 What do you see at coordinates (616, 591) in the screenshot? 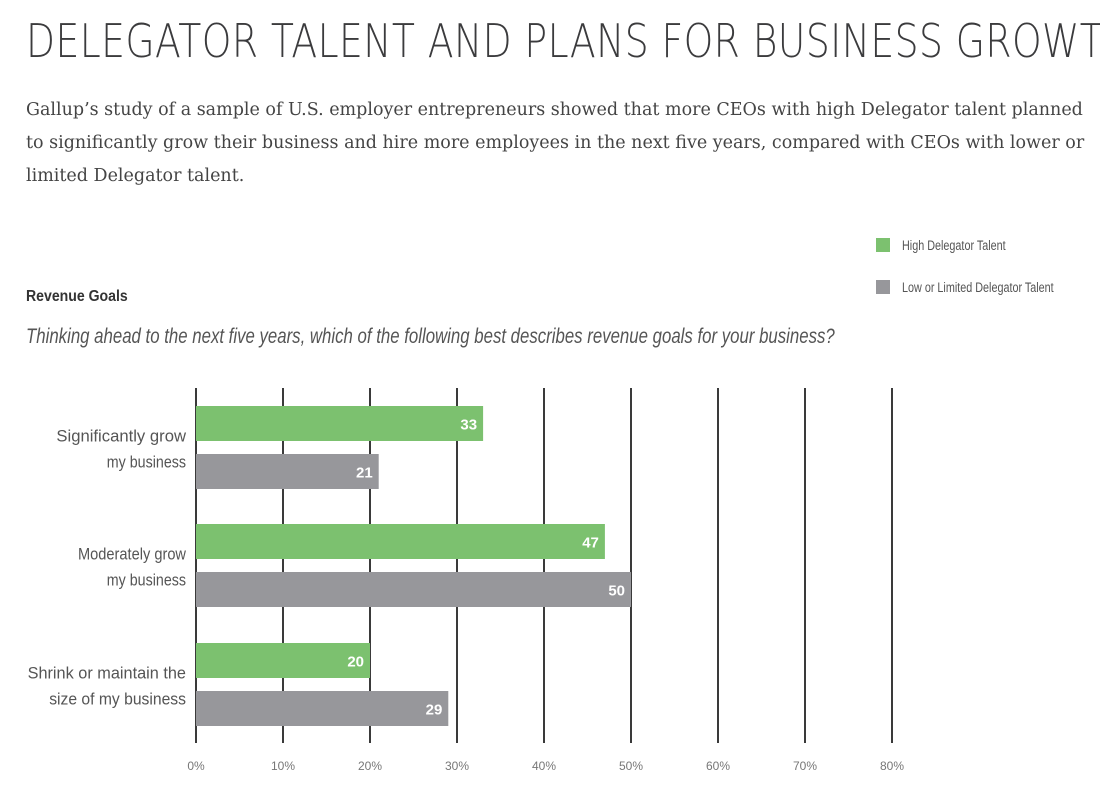
I see `bar-value-label: 50` at bounding box center [616, 591].